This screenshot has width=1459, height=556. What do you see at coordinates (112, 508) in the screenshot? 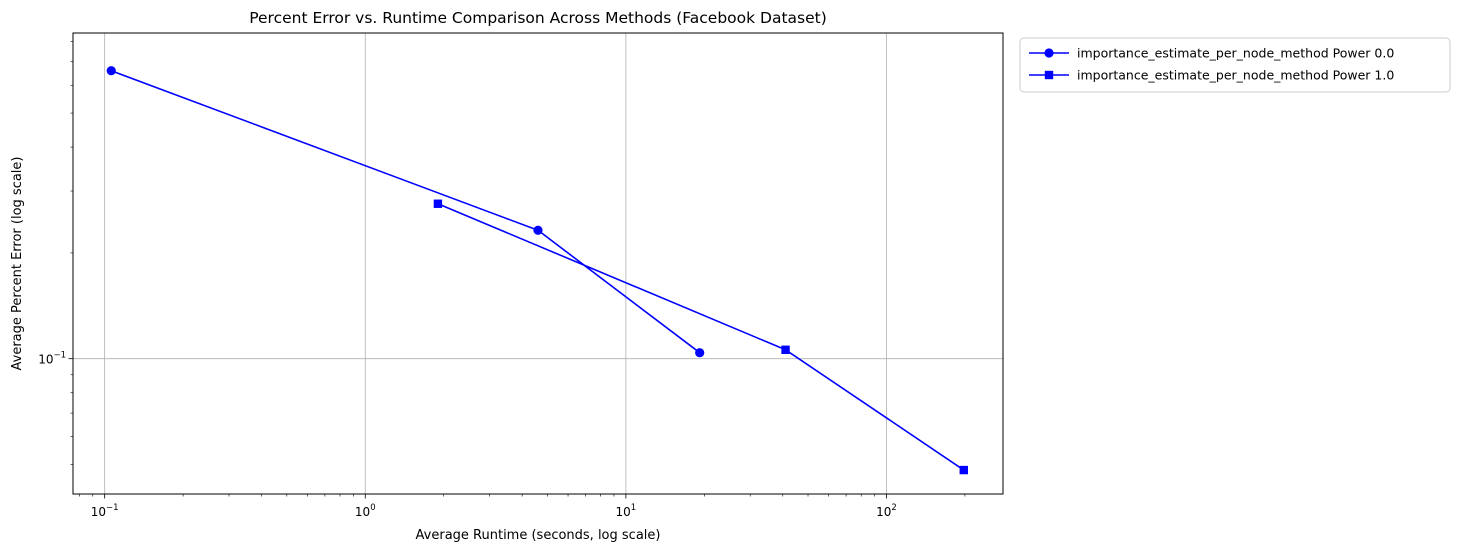
I see `x-tick-label-exponent: −1` at bounding box center [112, 508].